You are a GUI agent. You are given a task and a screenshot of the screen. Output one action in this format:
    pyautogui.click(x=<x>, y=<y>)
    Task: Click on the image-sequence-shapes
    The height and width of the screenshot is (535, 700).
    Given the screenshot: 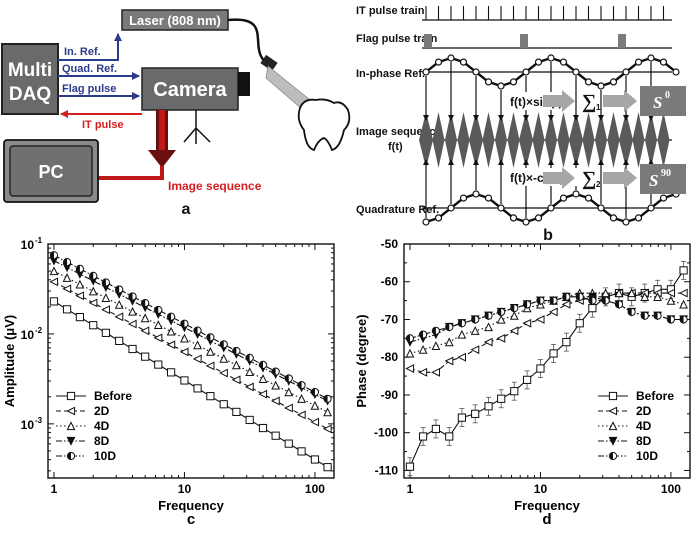 What is the action you would take?
    pyautogui.click(x=544, y=140)
    